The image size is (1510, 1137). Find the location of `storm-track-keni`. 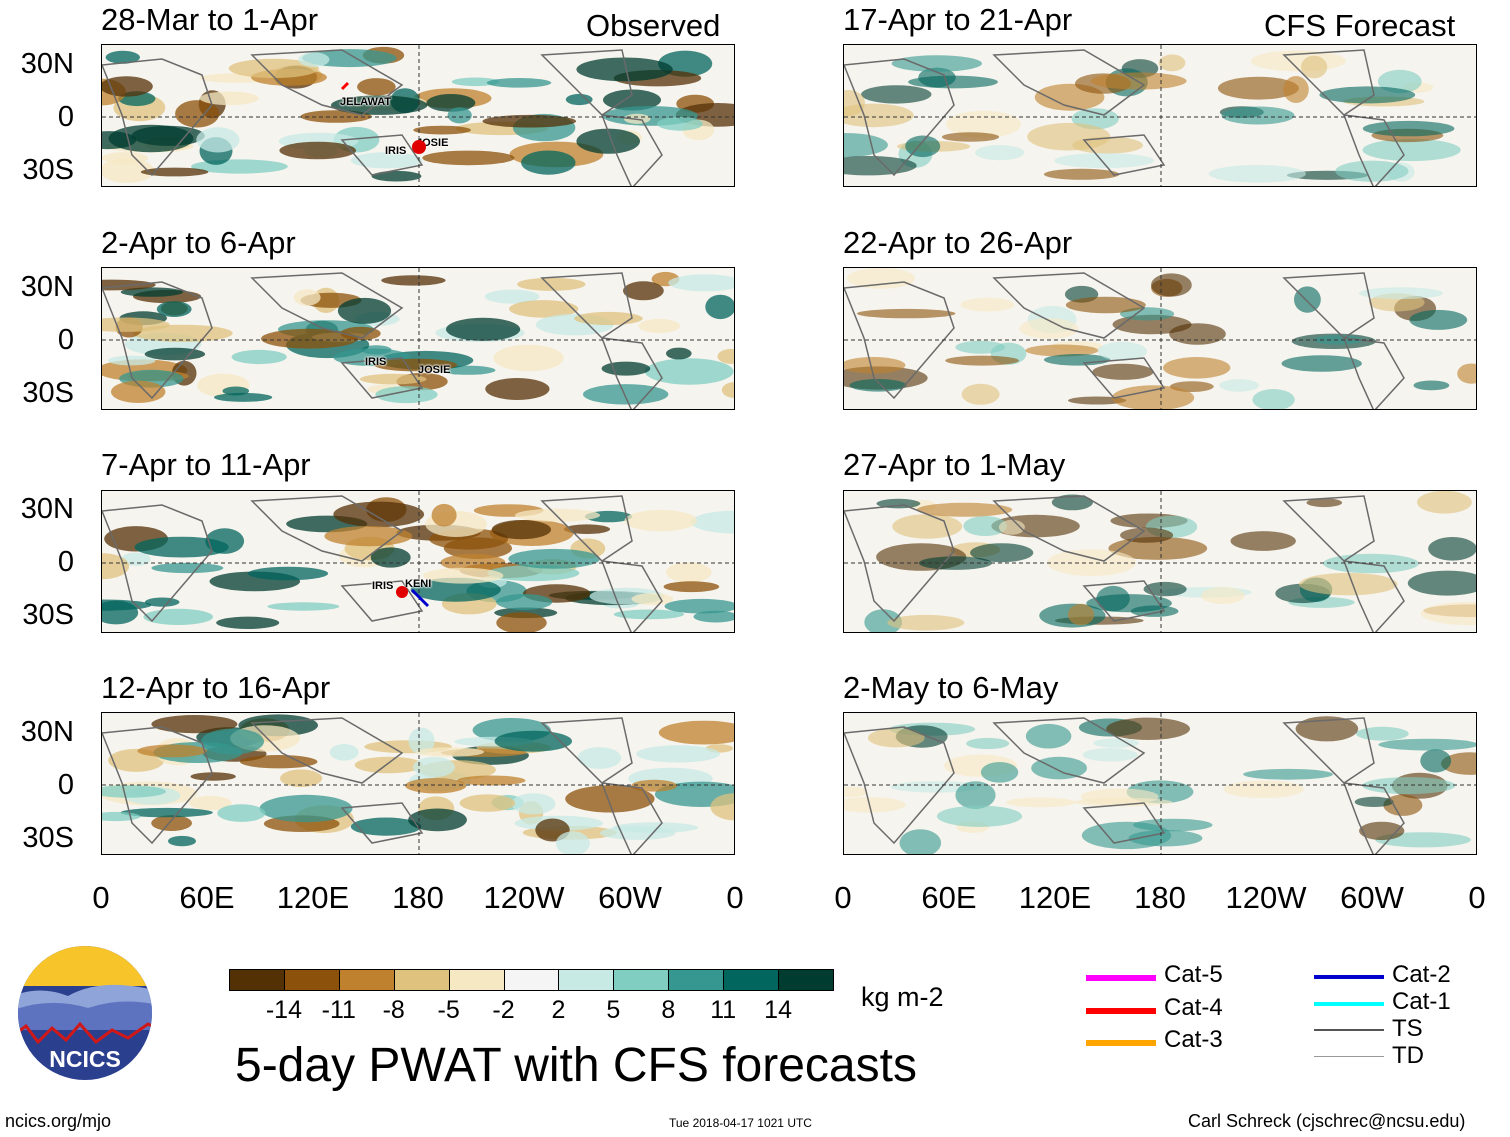

storm-track-keni is located at coordinates (420, 598).